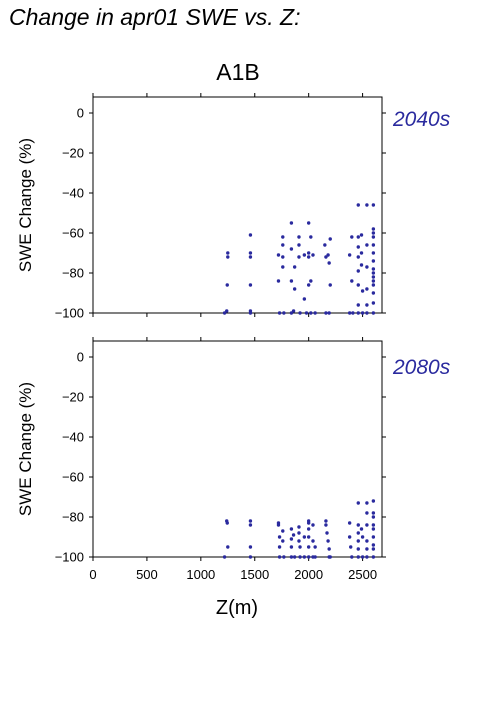 The height and width of the screenshot is (709, 501). What do you see at coordinates (237, 72) in the screenshot?
I see `chart-title: A1B` at bounding box center [237, 72].